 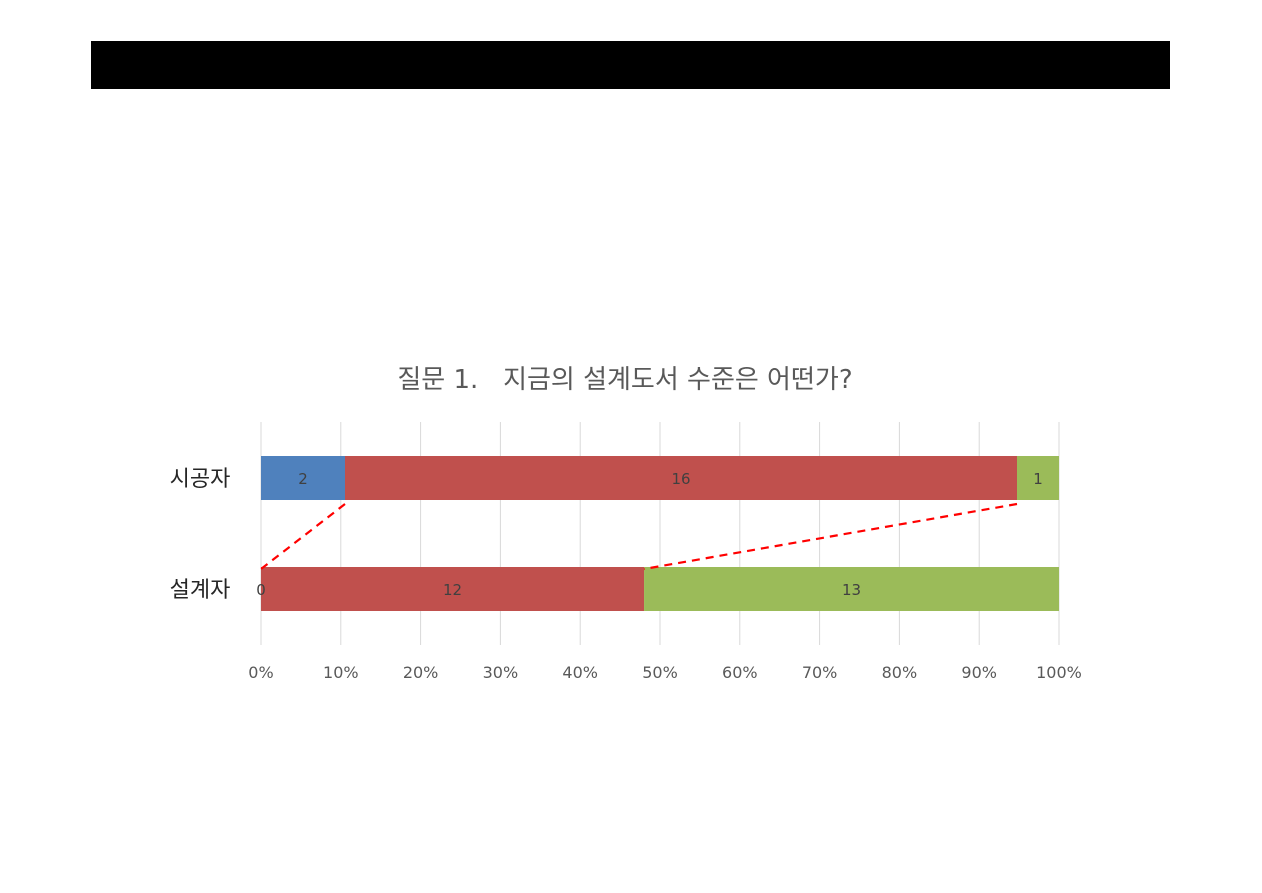 What do you see at coordinates (501, 672) in the screenshot?
I see `x-tick-label: 30%` at bounding box center [501, 672].